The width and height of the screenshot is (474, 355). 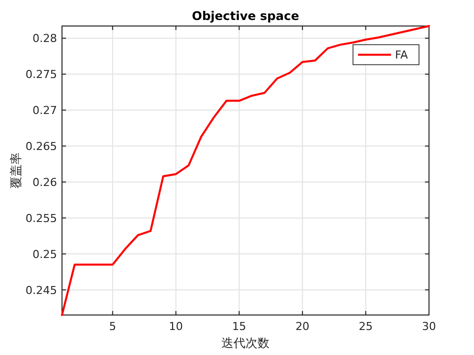 I want to click on legend-label: FA, so click(x=401, y=55).